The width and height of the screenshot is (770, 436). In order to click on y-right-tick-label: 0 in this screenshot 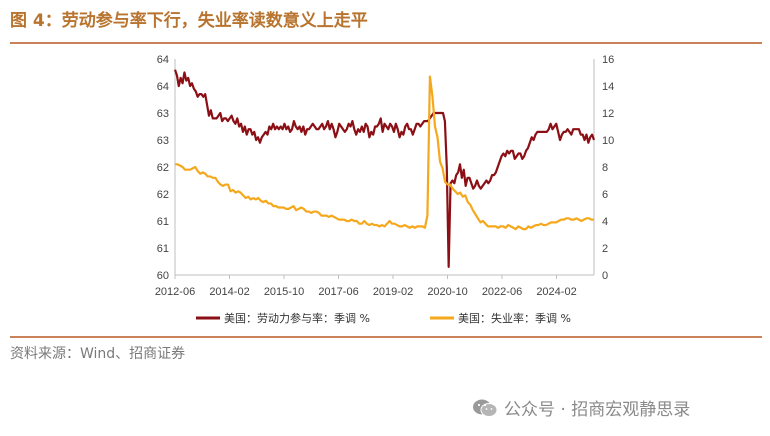, I will do `click(605, 276)`.